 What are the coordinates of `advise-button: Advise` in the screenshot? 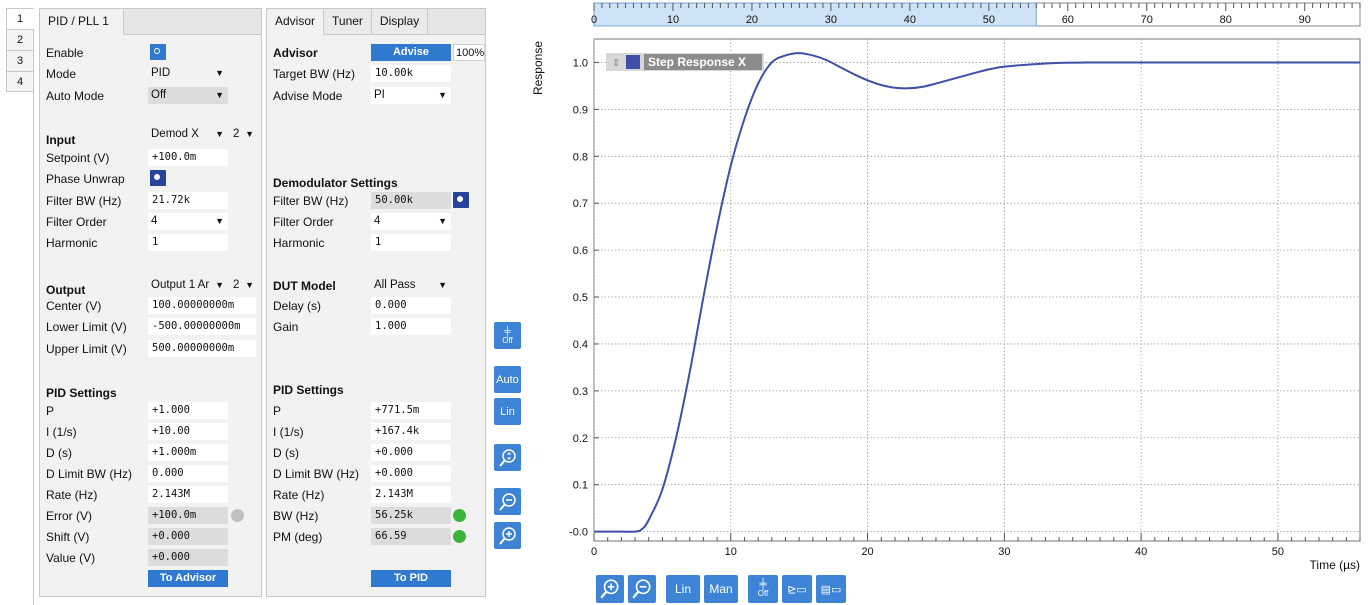 It's located at (411, 52).